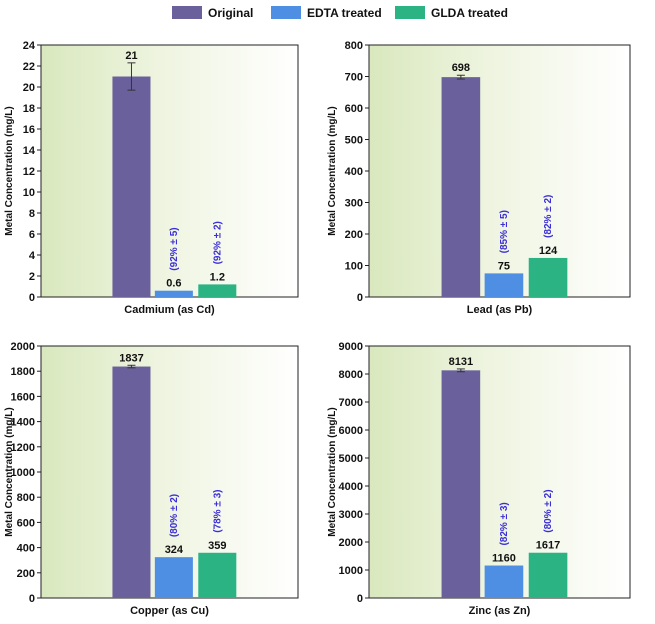 This screenshot has height=624, width=655. Describe the element at coordinates (504, 285) in the screenshot. I see `bar-lead-edta` at that location.